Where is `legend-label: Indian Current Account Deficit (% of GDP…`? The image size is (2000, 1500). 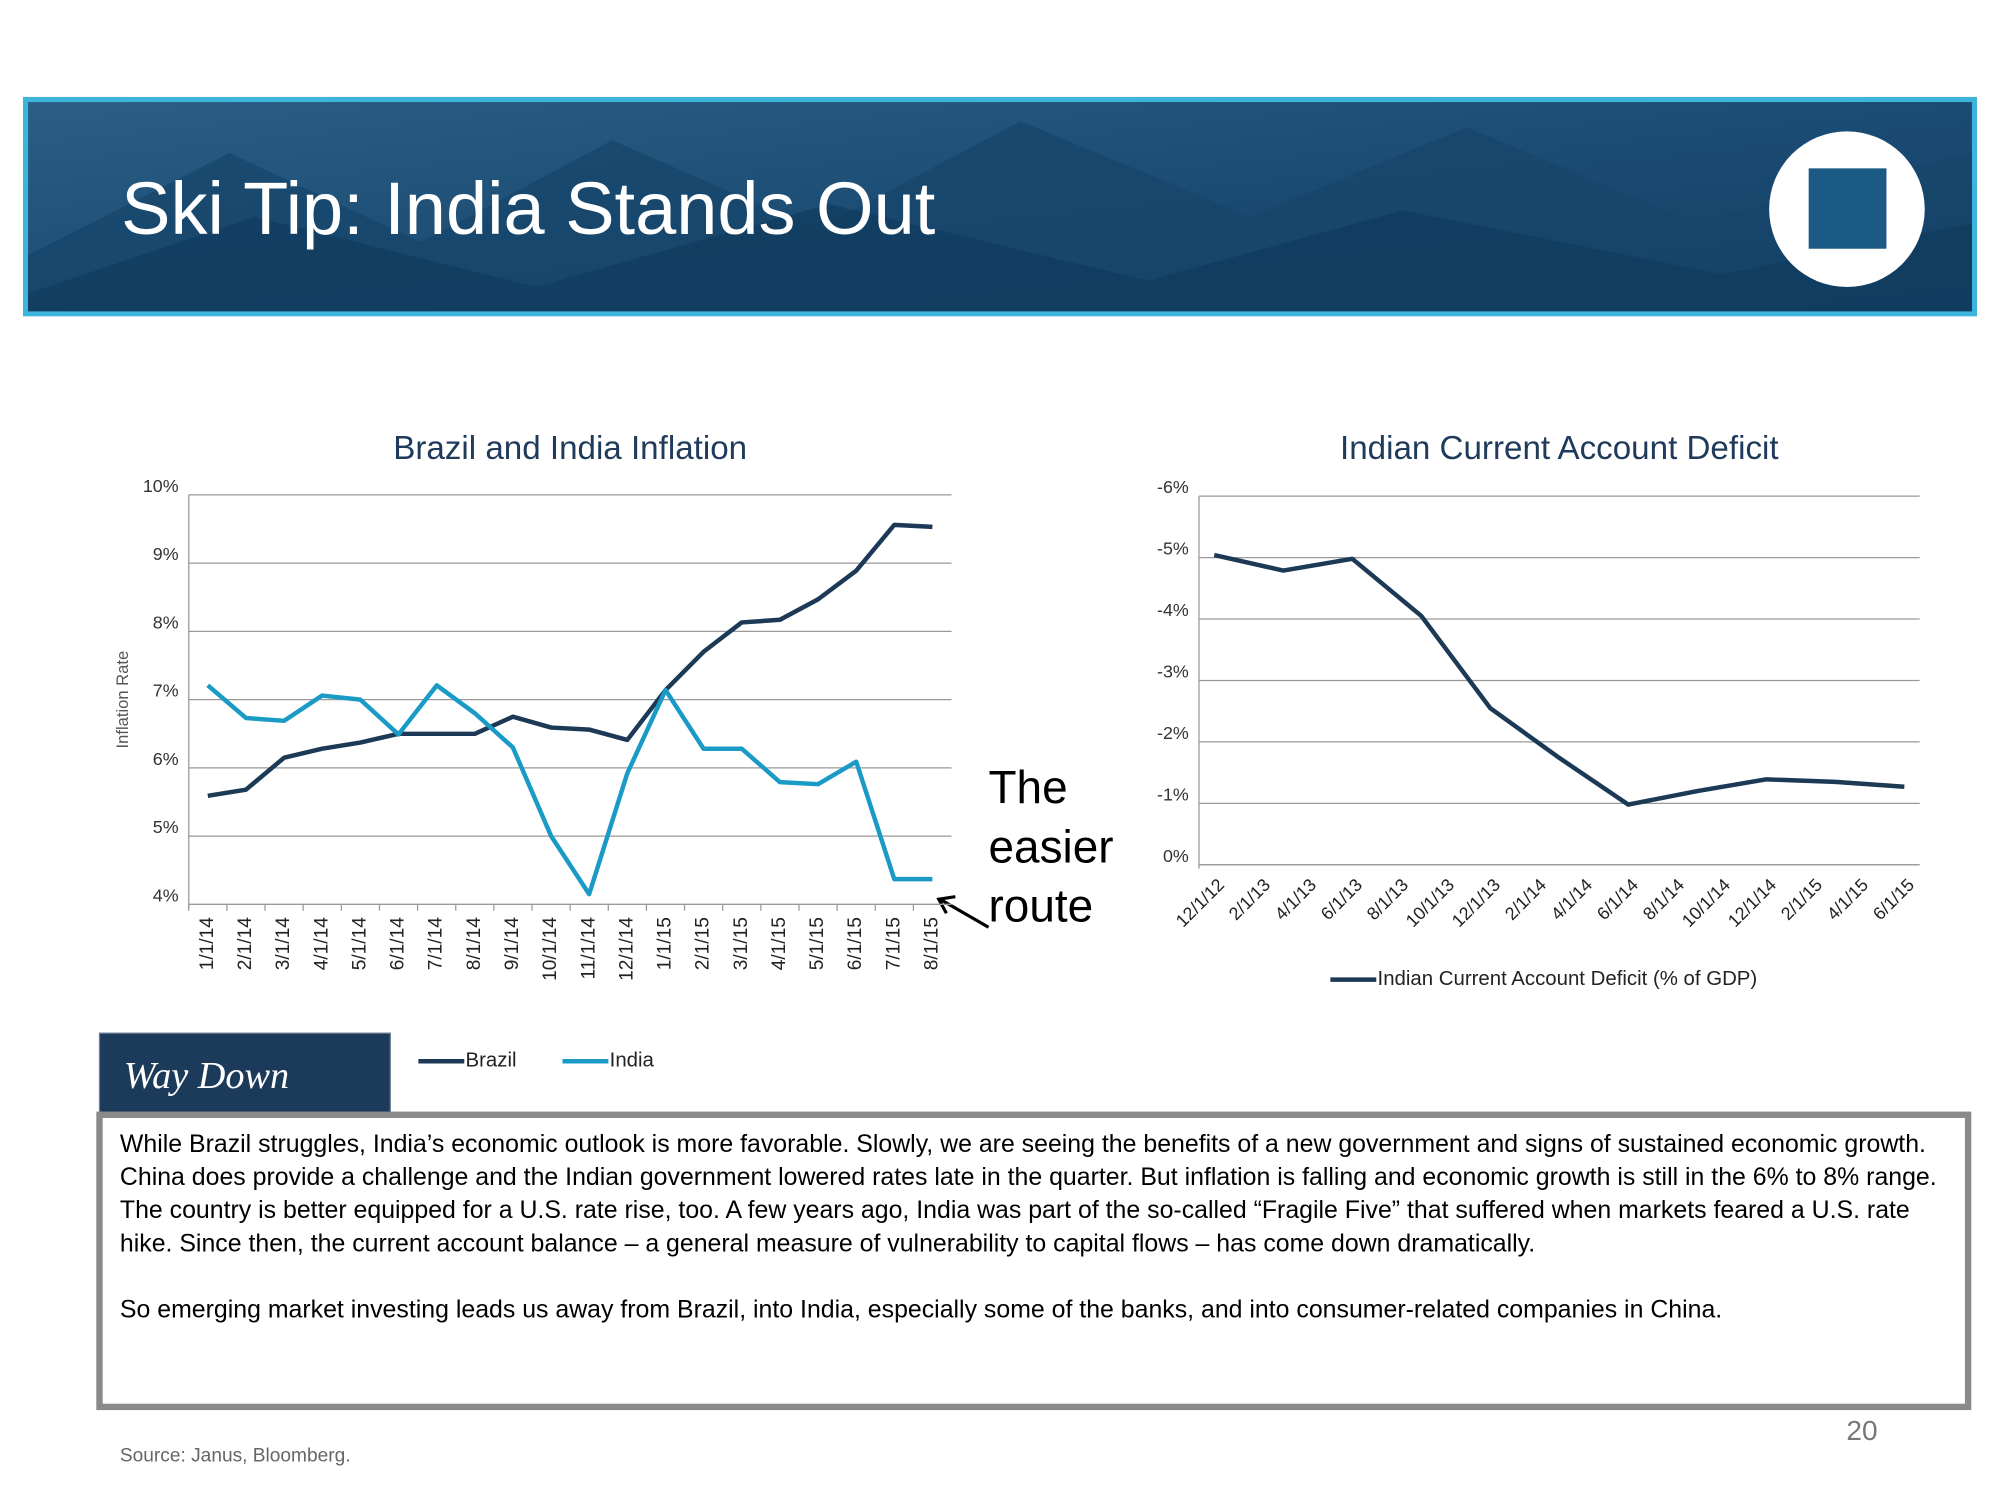 legend-label: Indian Current Account Deficit (% of GDP… is located at coordinates (1568, 979).